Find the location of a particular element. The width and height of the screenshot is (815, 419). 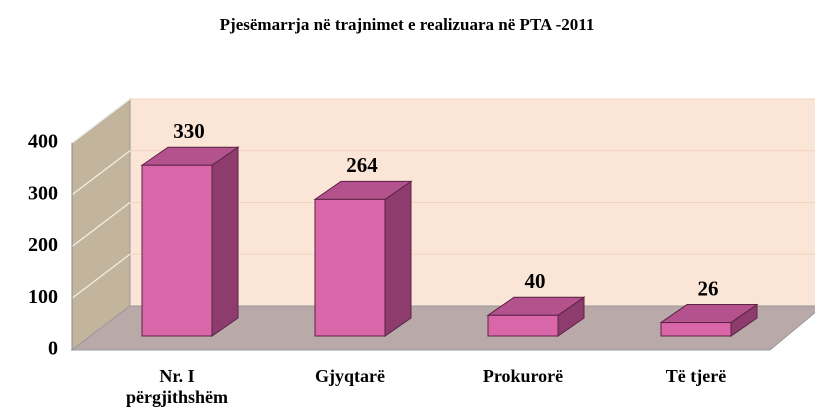

y-tick-label: 400 is located at coordinates (43, 142).